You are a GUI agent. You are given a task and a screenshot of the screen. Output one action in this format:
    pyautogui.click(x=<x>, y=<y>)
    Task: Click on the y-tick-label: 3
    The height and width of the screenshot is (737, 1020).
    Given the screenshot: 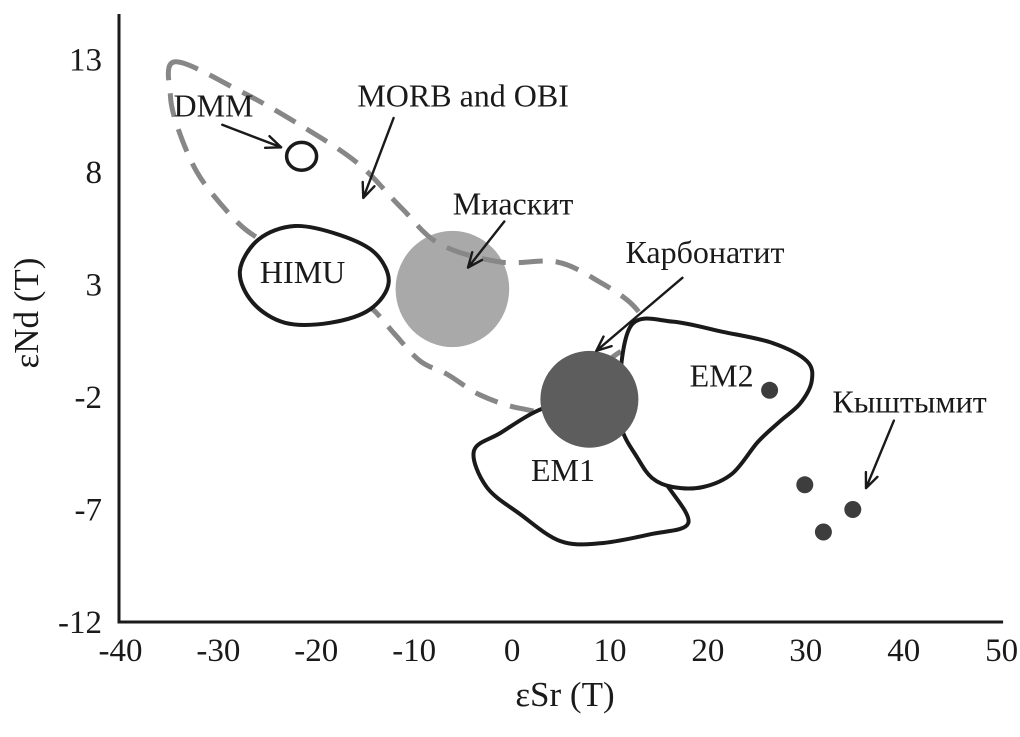 What is the action you would take?
    pyautogui.click(x=94, y=286)
    